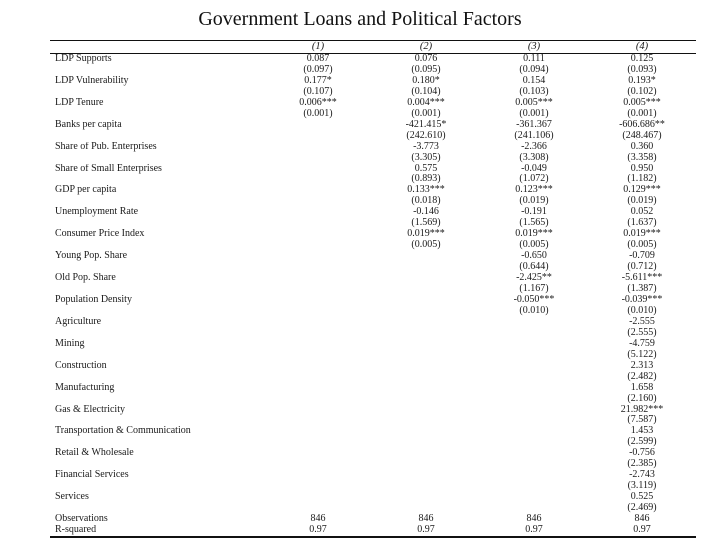  I want to click on column-header-3: (3), so click(534, 46).